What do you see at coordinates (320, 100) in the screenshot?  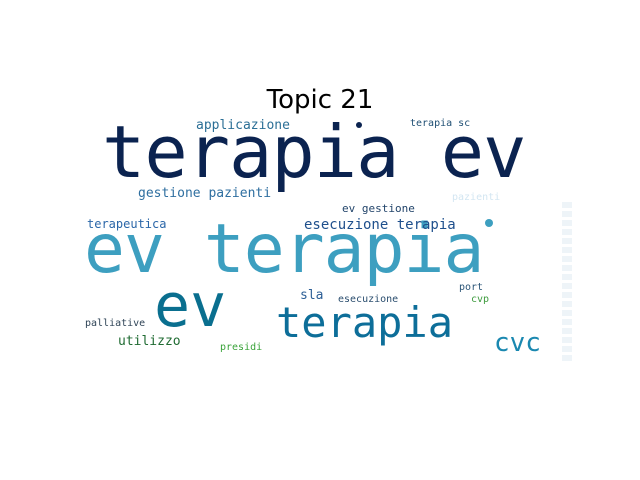 I see `chart-title: Topic 21` at bounding box center [320, 100].